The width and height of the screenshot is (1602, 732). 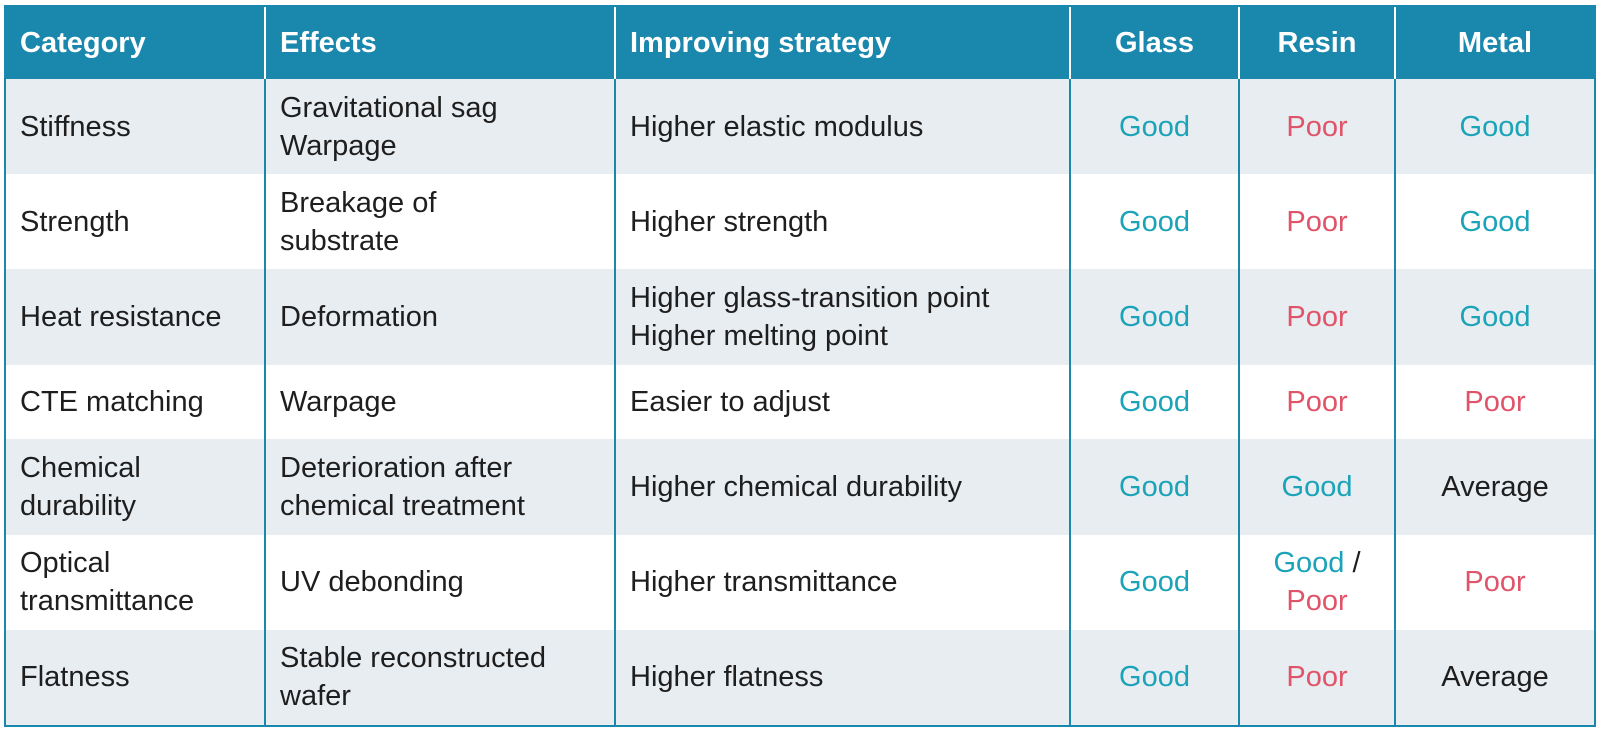 What do you see at coordinates (439, 317) in the screenshot?
I see `cell-effects: Deformation` at bounding box center [439, 317].